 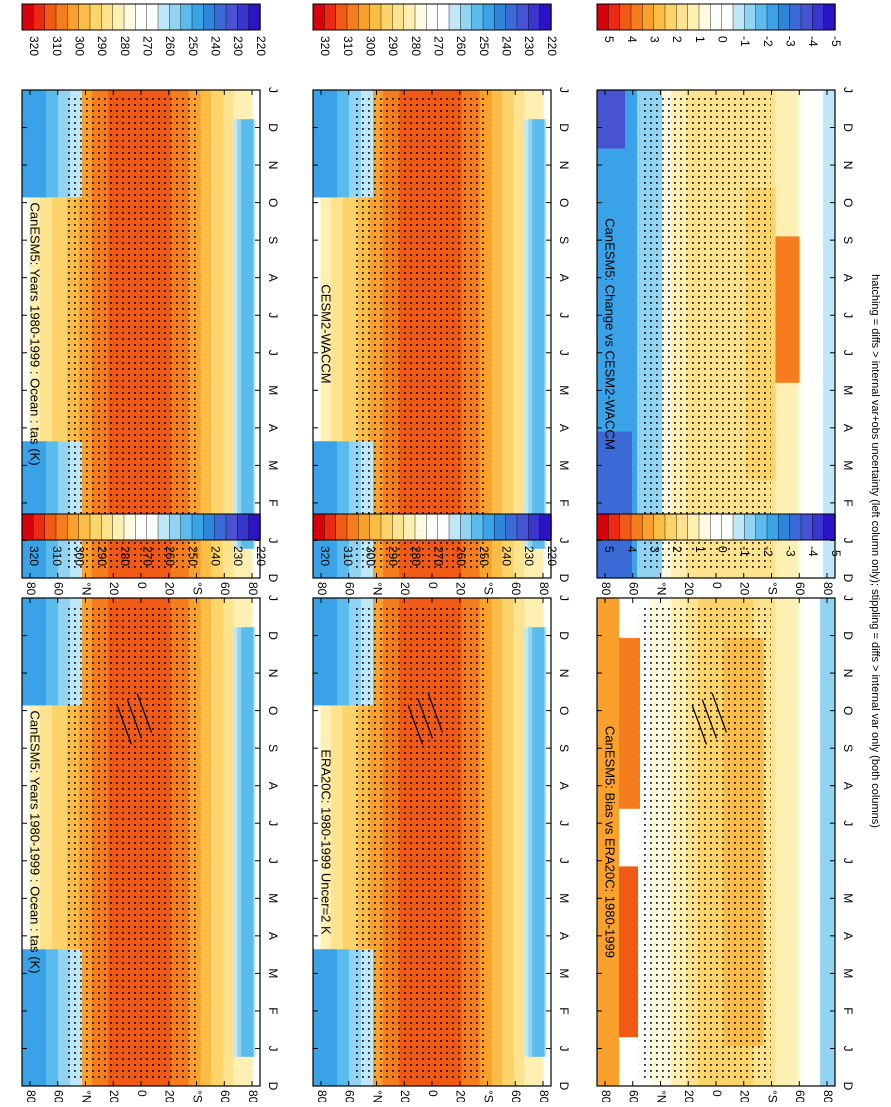 I want to click on colorbar-6: 5 4 3 2 1 0 -1 -2 -3 -4 -5, so click(x=719, y=535).